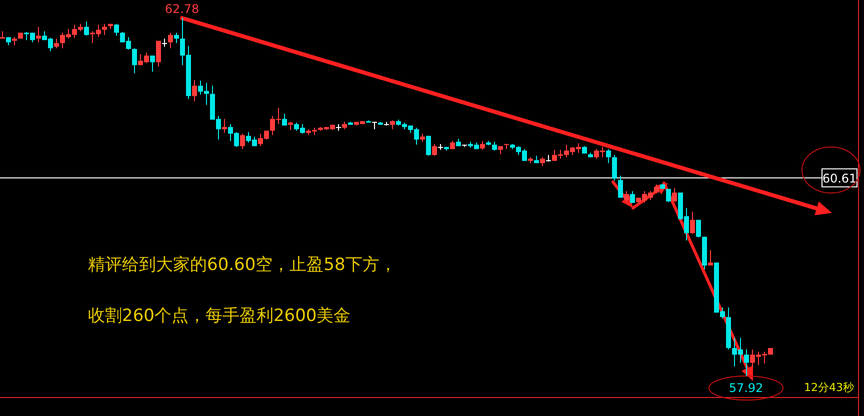  What do you see at coordinates (242, 265) in the screenshot?
I see `annotation: 精评给到大家的60.60空，止盈58下方，` at bounding box center [242, 265].